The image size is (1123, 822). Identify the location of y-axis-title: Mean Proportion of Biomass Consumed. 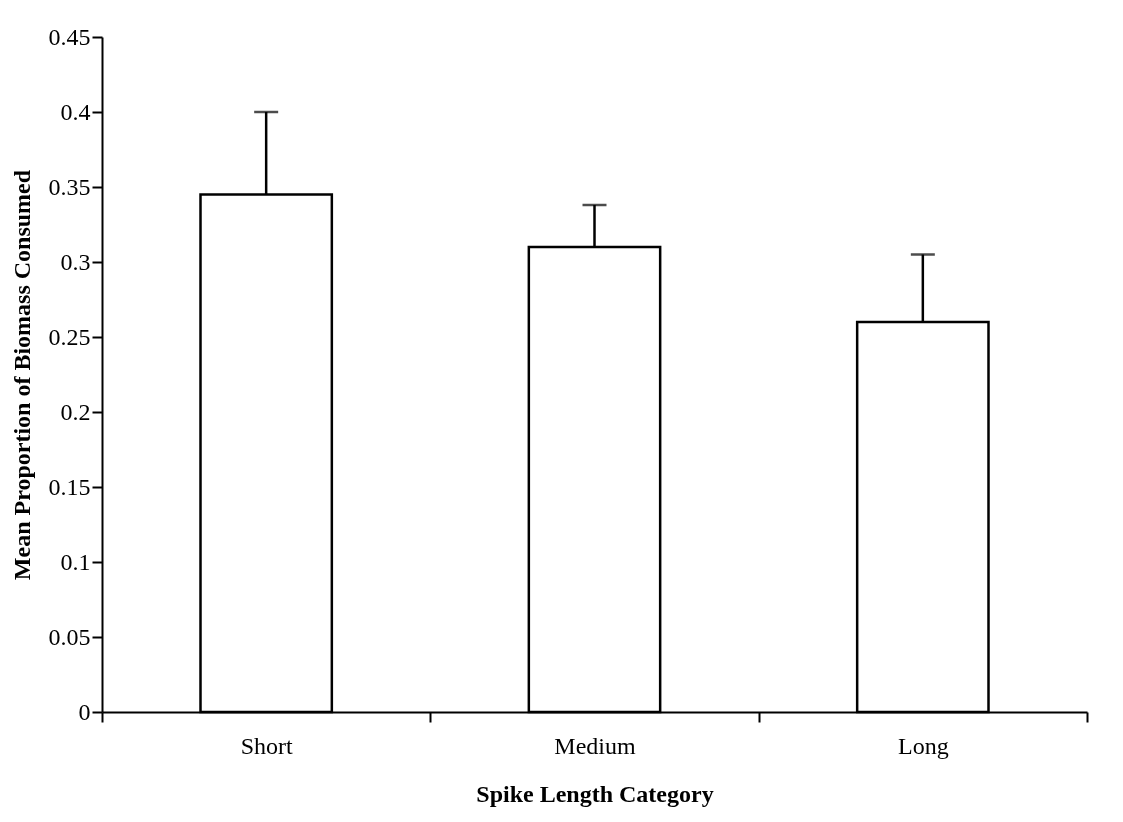
(21, 375).